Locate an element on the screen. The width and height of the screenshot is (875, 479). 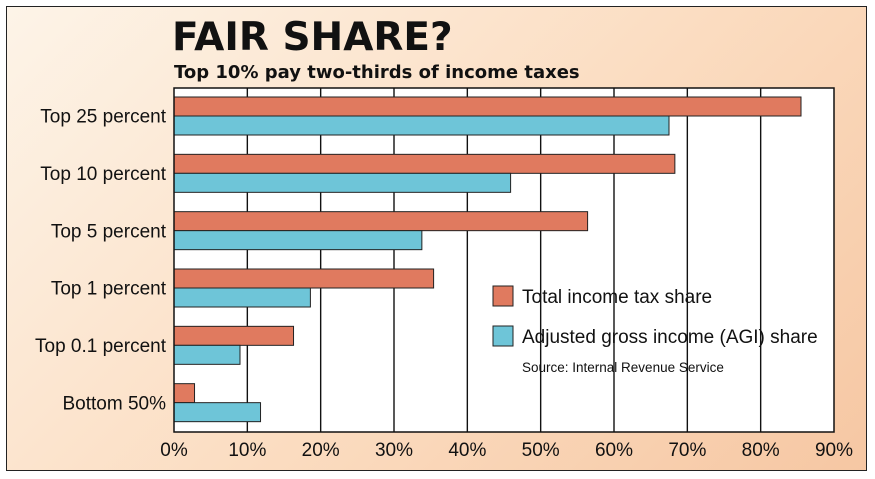
x-tick-label: 40% is located at coordinates (467, 450).